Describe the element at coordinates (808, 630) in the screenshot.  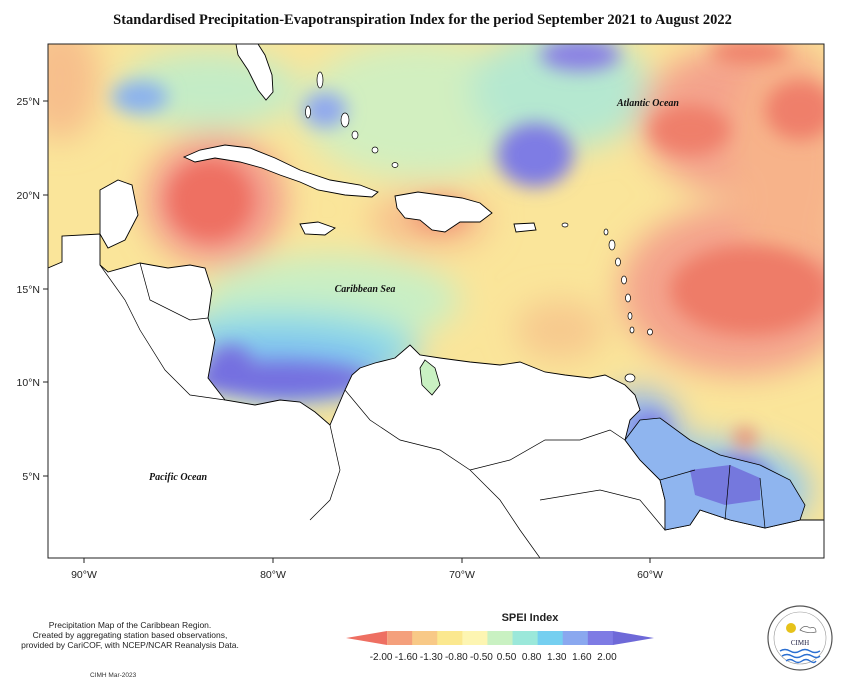
I see `cloud-icon` at that location.